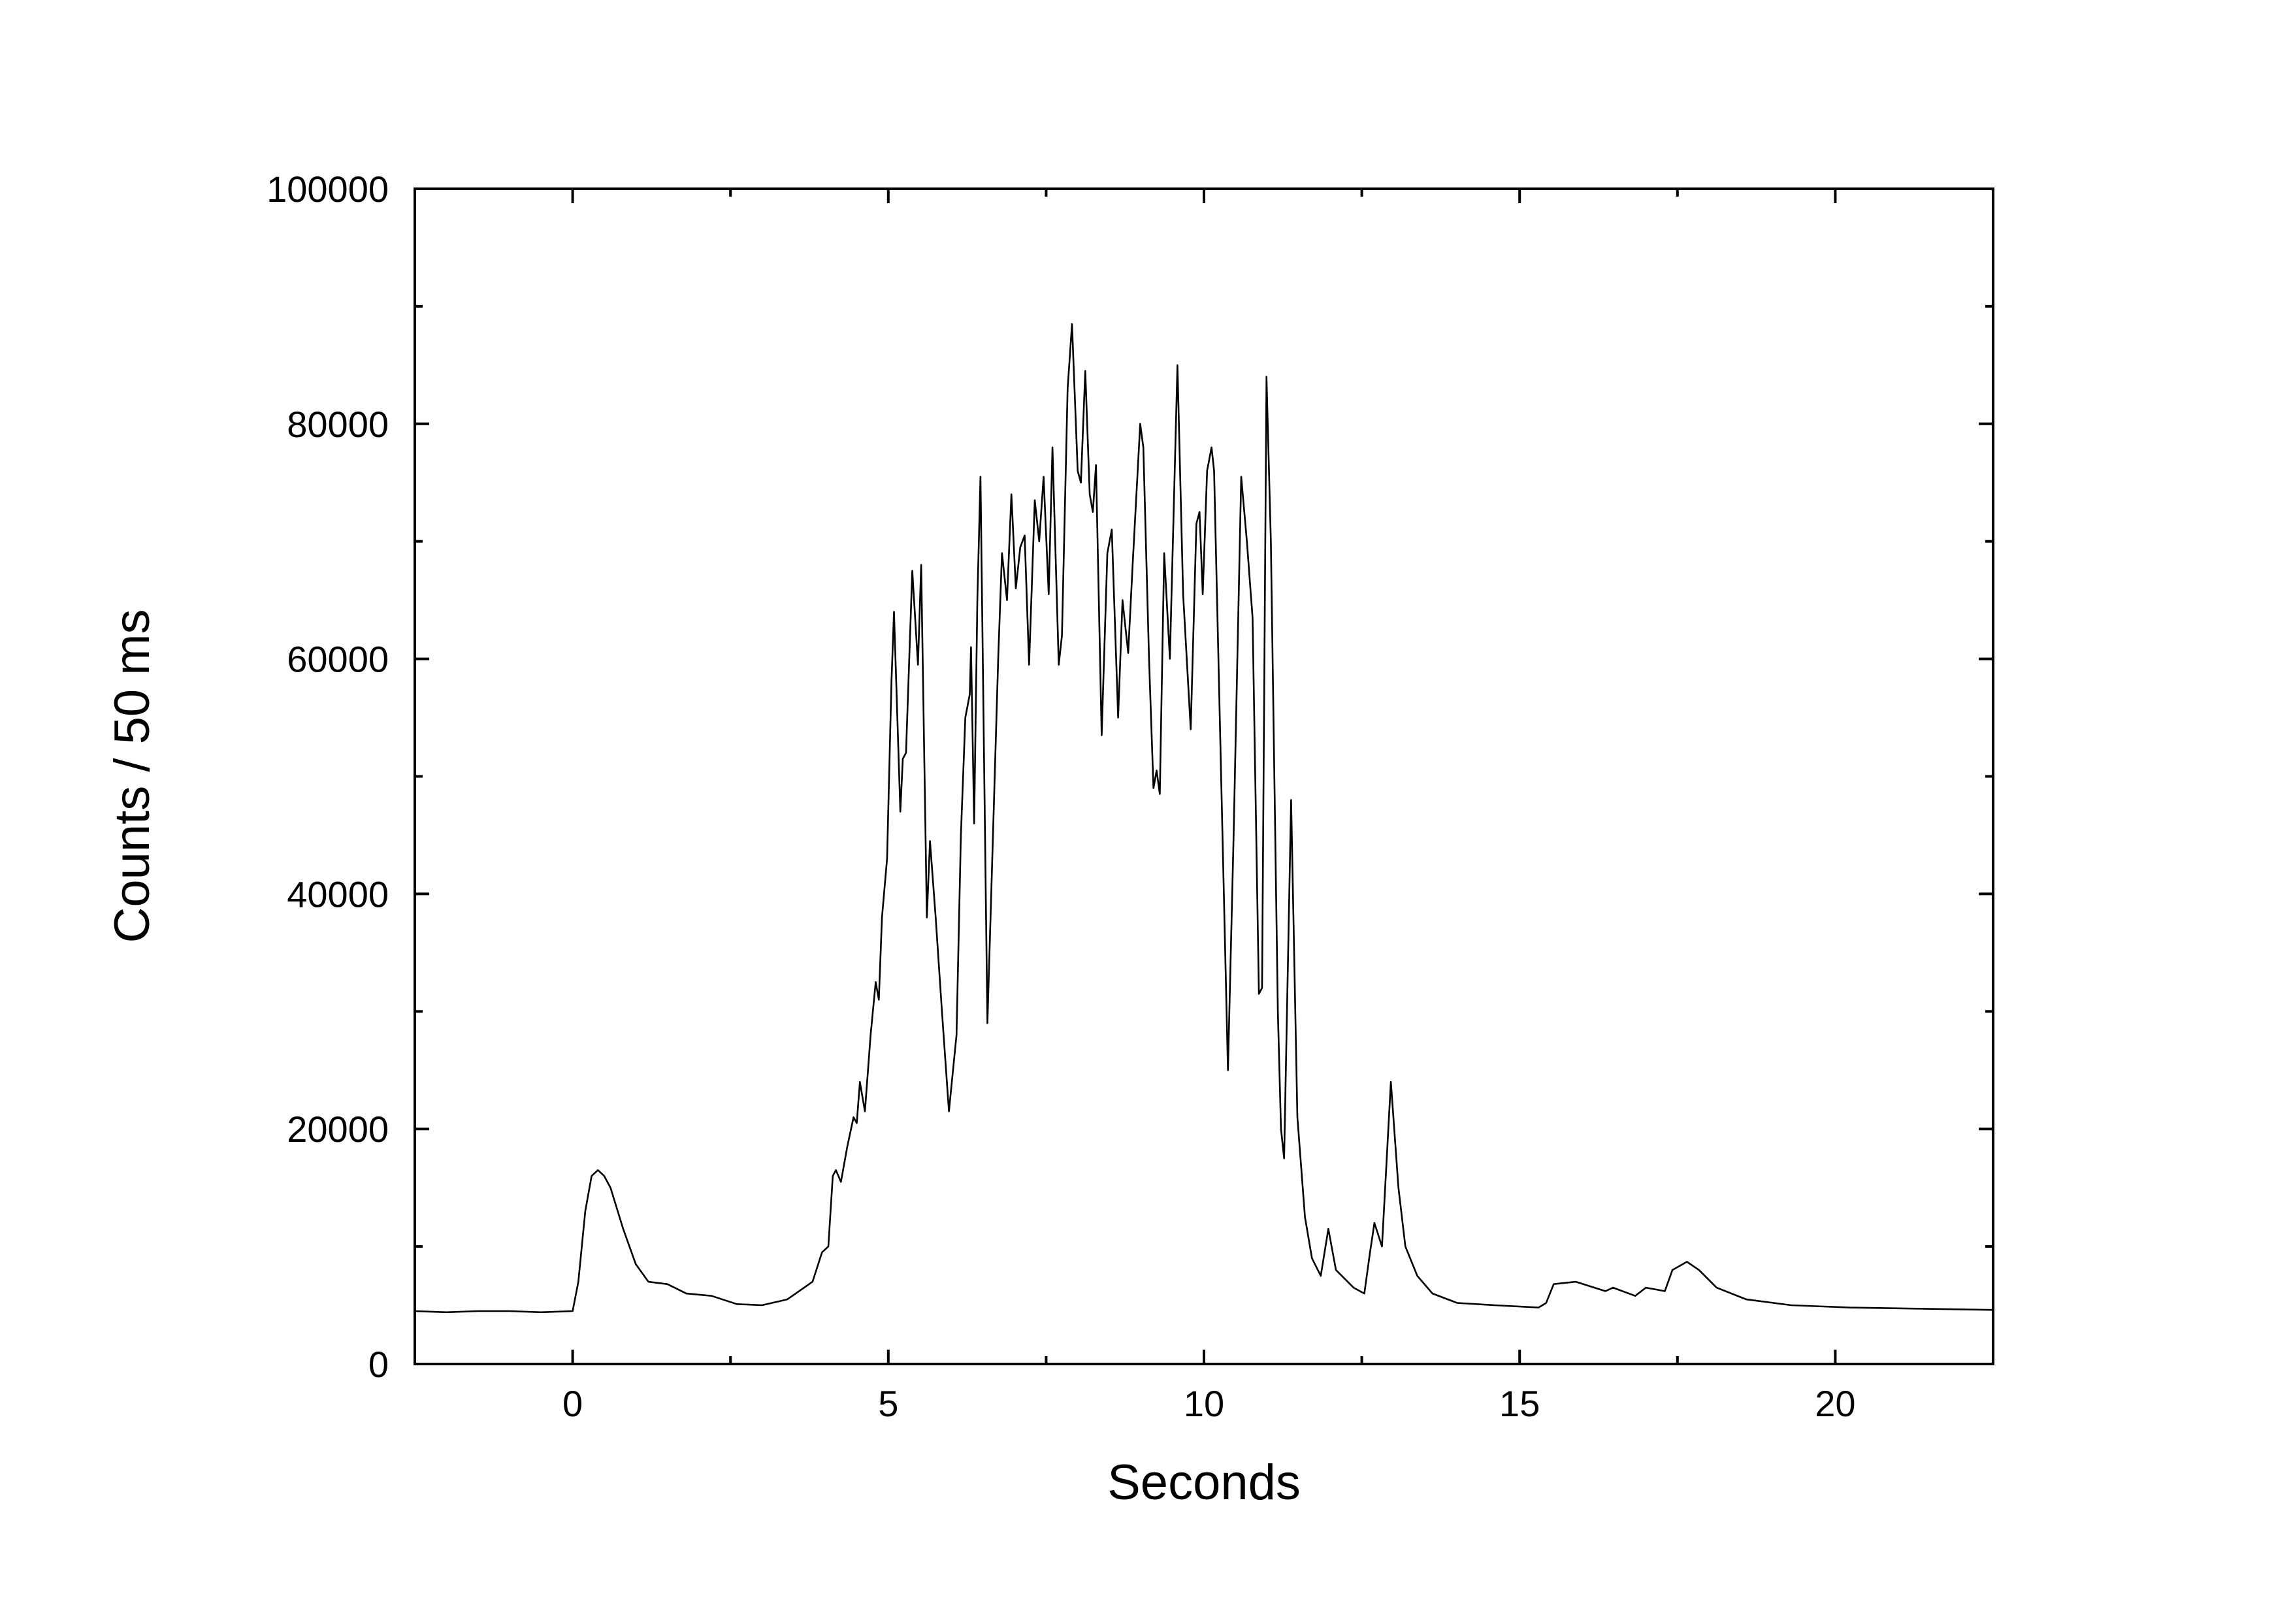  Describe the element at coordinates (1204, 1482) in the screenshot. I see `x-axis-label: Seconds` at that location.